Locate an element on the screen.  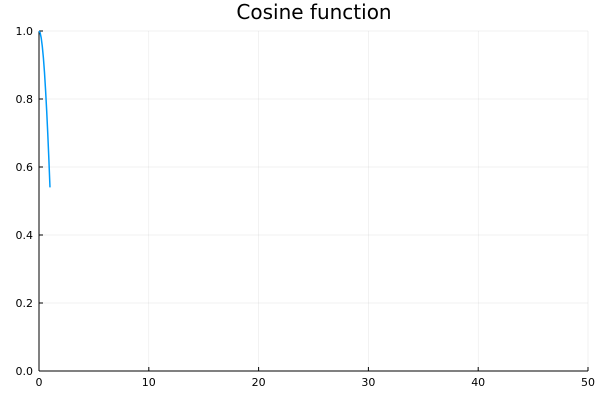
y-tick-label-4: 0.8 is located at coordinates (25, 99).